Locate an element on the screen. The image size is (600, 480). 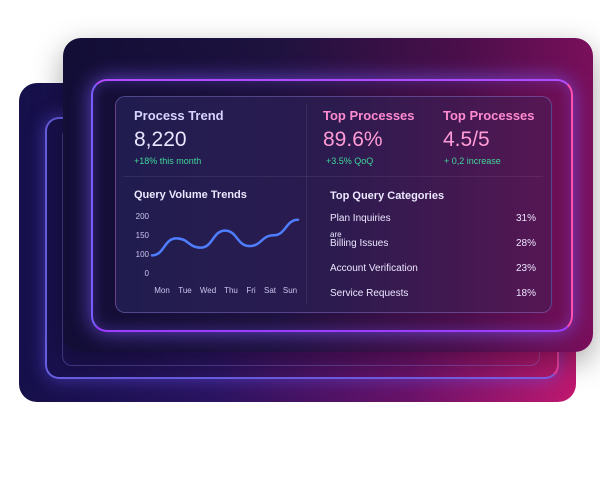
panel-divider-horizontal is located at coordinates (333, 176).